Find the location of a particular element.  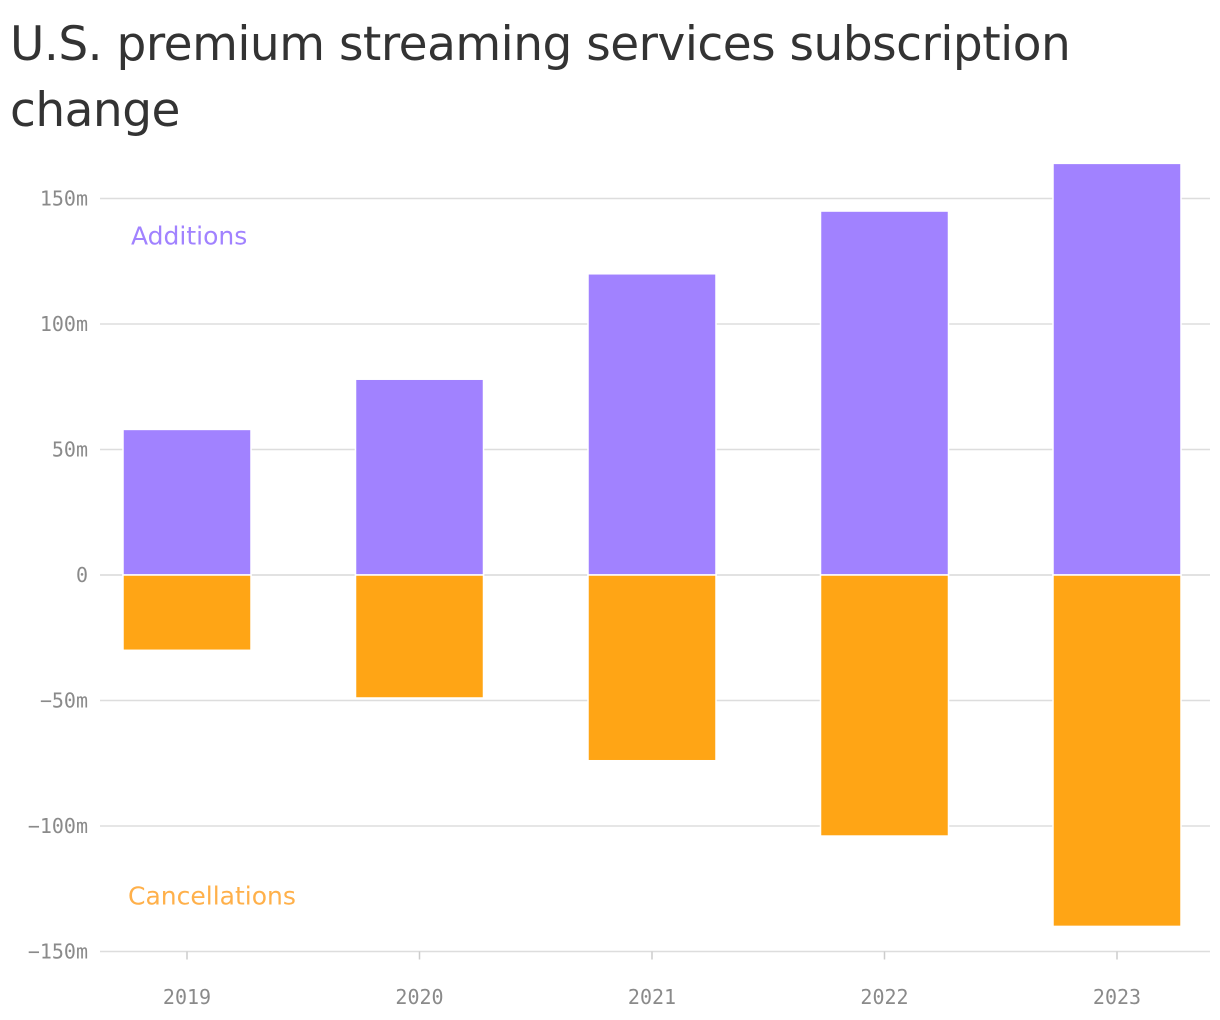

bar-cancellations-2022 is located at coordinates (884, 705).